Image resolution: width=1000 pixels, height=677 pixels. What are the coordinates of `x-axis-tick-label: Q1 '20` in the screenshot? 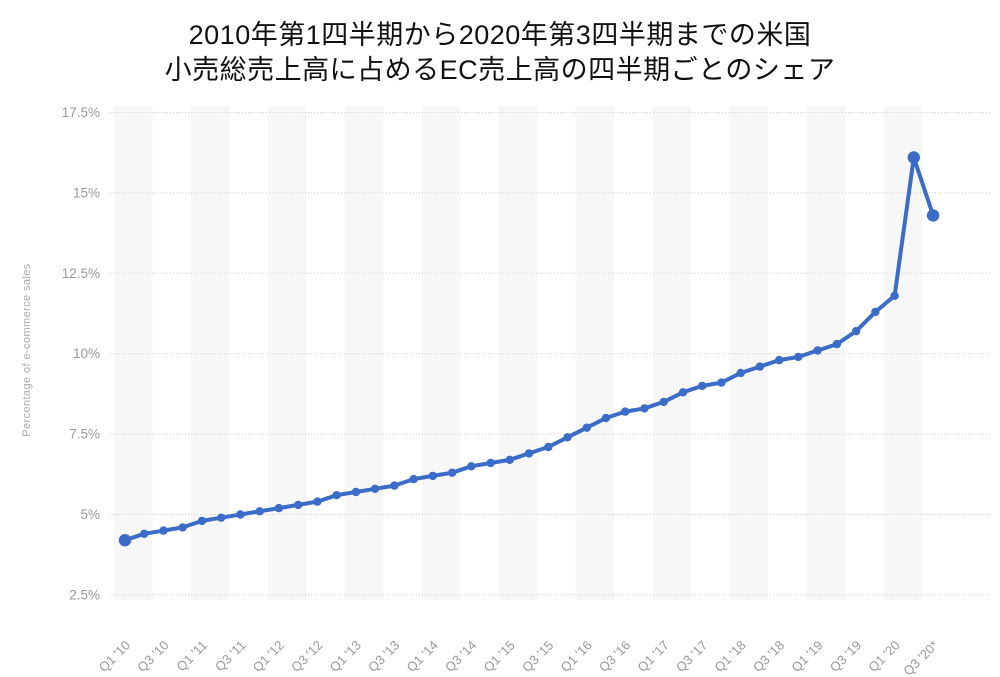 It's located at (883, 656).